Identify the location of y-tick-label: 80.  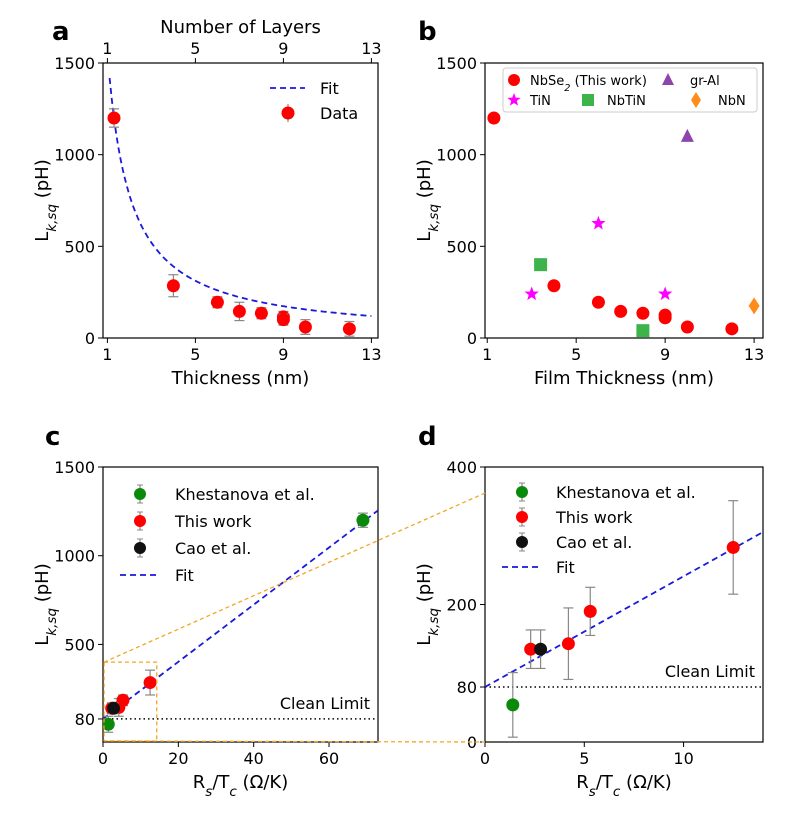
(85, 719).